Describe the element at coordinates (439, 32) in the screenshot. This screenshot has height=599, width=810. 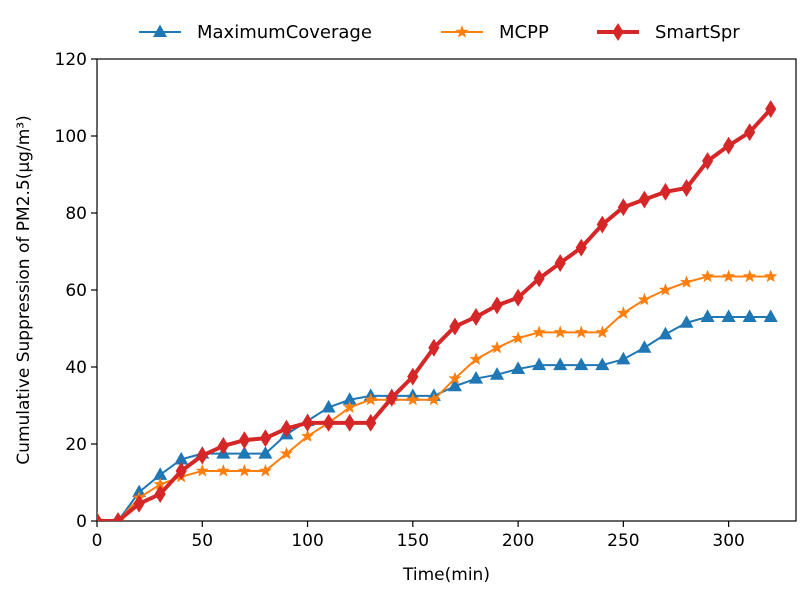
I see `legend: MaximumCoverage MCPP SmartSpr` at that location.